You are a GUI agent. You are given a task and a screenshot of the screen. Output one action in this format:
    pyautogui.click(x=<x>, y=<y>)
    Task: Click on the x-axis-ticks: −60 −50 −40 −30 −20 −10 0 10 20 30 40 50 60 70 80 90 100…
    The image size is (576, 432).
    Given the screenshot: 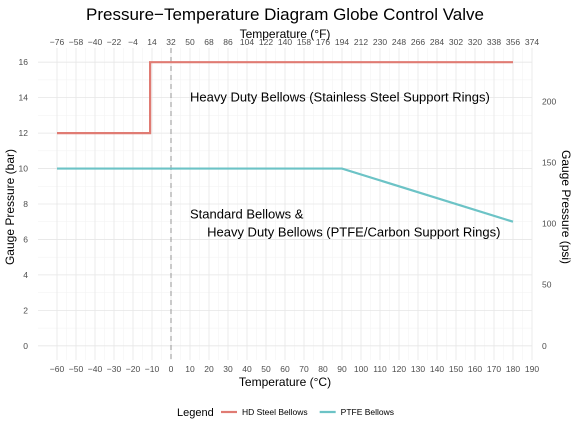 What is the action you would take?
    pyautogui.click(x=295, y=369)
    